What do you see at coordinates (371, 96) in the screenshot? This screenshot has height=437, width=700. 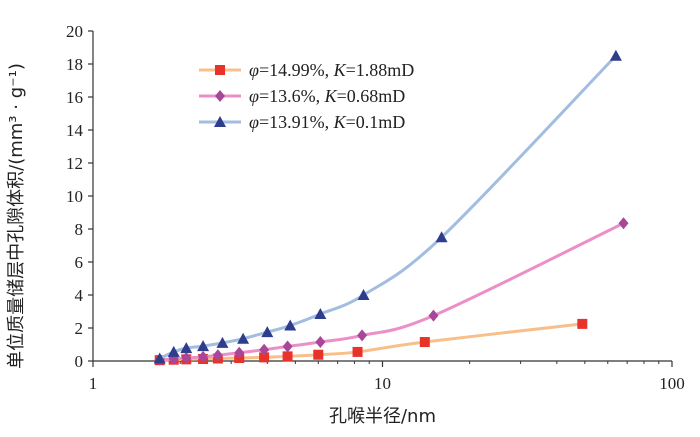 I see `legend-label-part: =0.68mD` at bounding box center [371, 96].